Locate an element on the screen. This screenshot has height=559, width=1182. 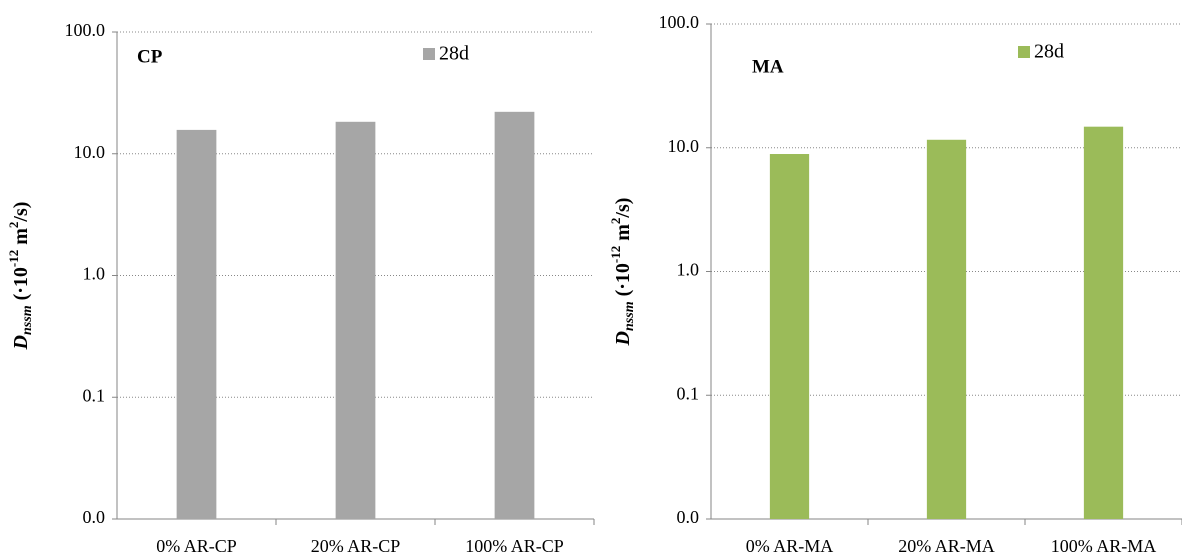
x-tick-label: 100% AR-CP is located at coordinates (514, 546).